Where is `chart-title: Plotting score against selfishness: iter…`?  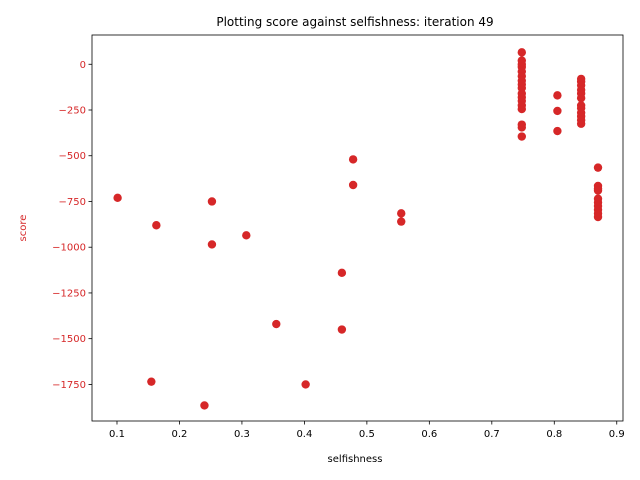
chart-title: Plotting score against selfishness: iter… is located at coordinates (354, 22).